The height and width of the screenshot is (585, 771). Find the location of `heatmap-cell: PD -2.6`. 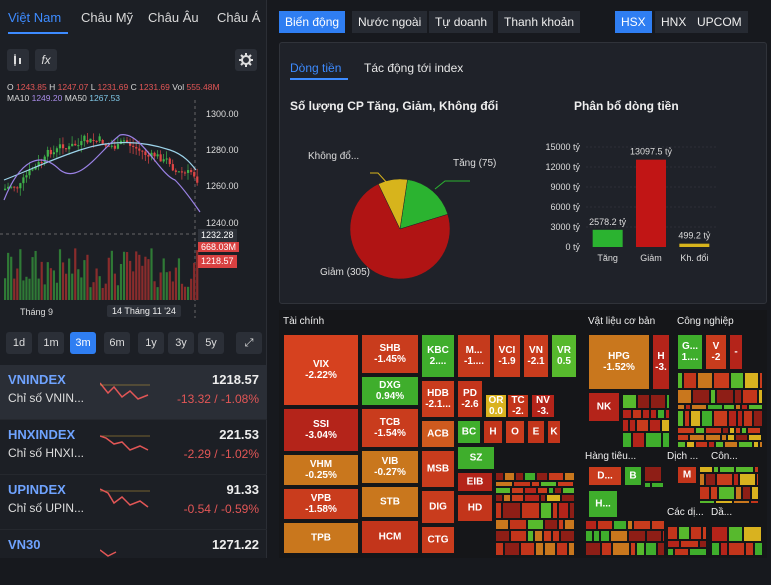

heatmap-cell: PD -2.6 is located at coordinates (470, 399).